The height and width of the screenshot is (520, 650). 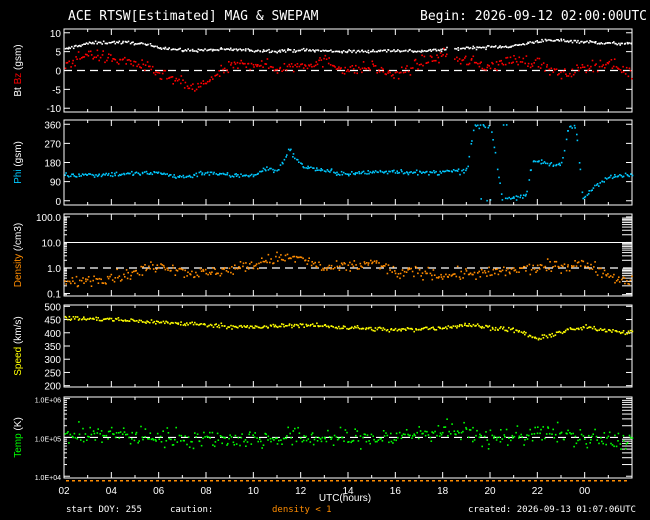 I want to click on created-timestamp: created: 2026-09-13 01:07:06UTC, so click(x=552, y=510).